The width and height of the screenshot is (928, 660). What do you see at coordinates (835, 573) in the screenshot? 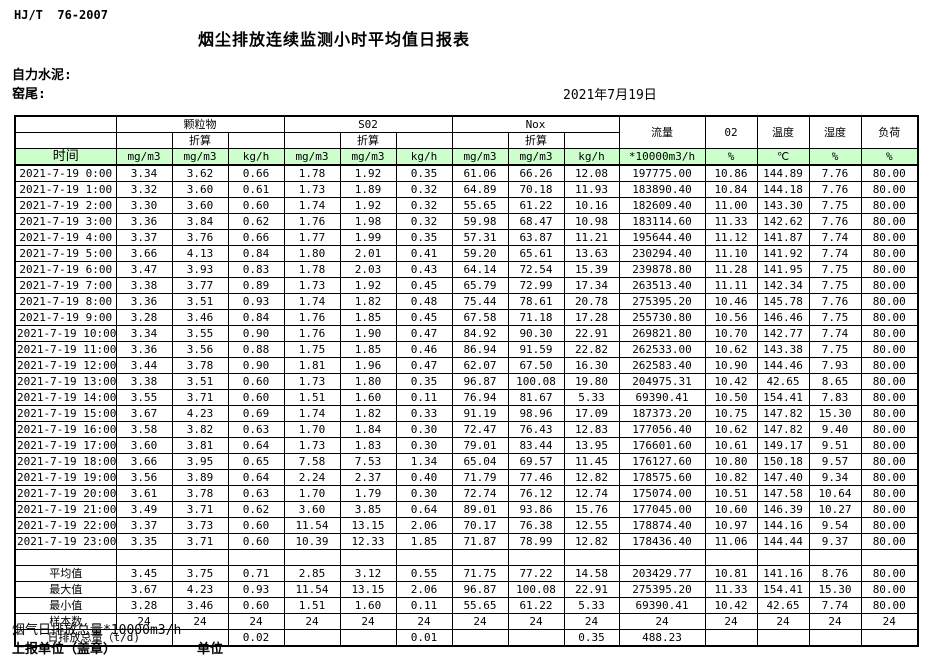
I see `summary-value: 8.76` at bounding box center [835, 573].